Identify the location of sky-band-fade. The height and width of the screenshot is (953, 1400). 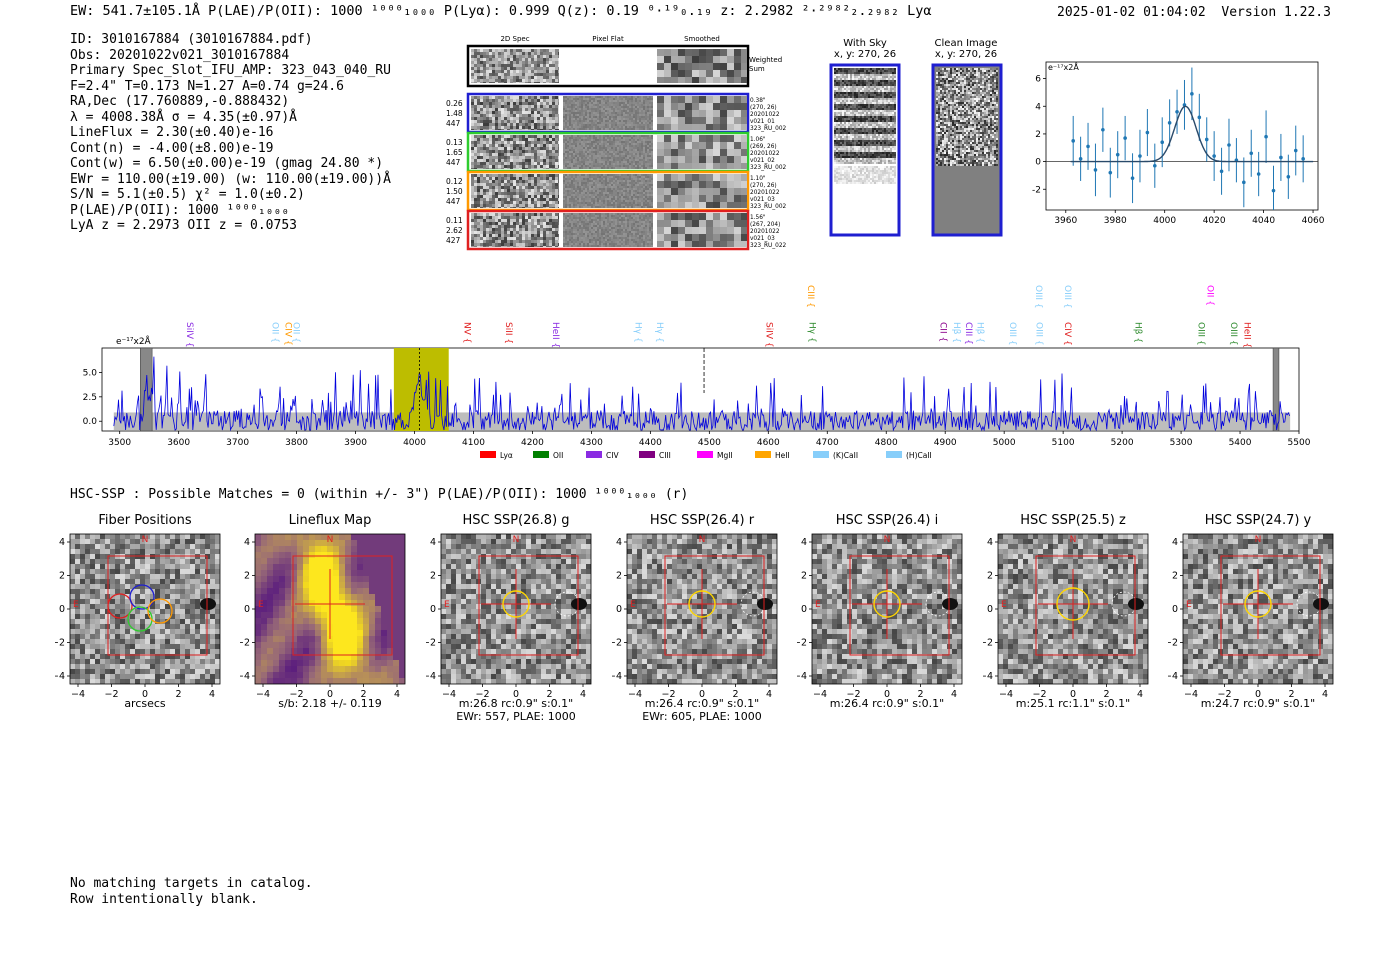
(865, 175).